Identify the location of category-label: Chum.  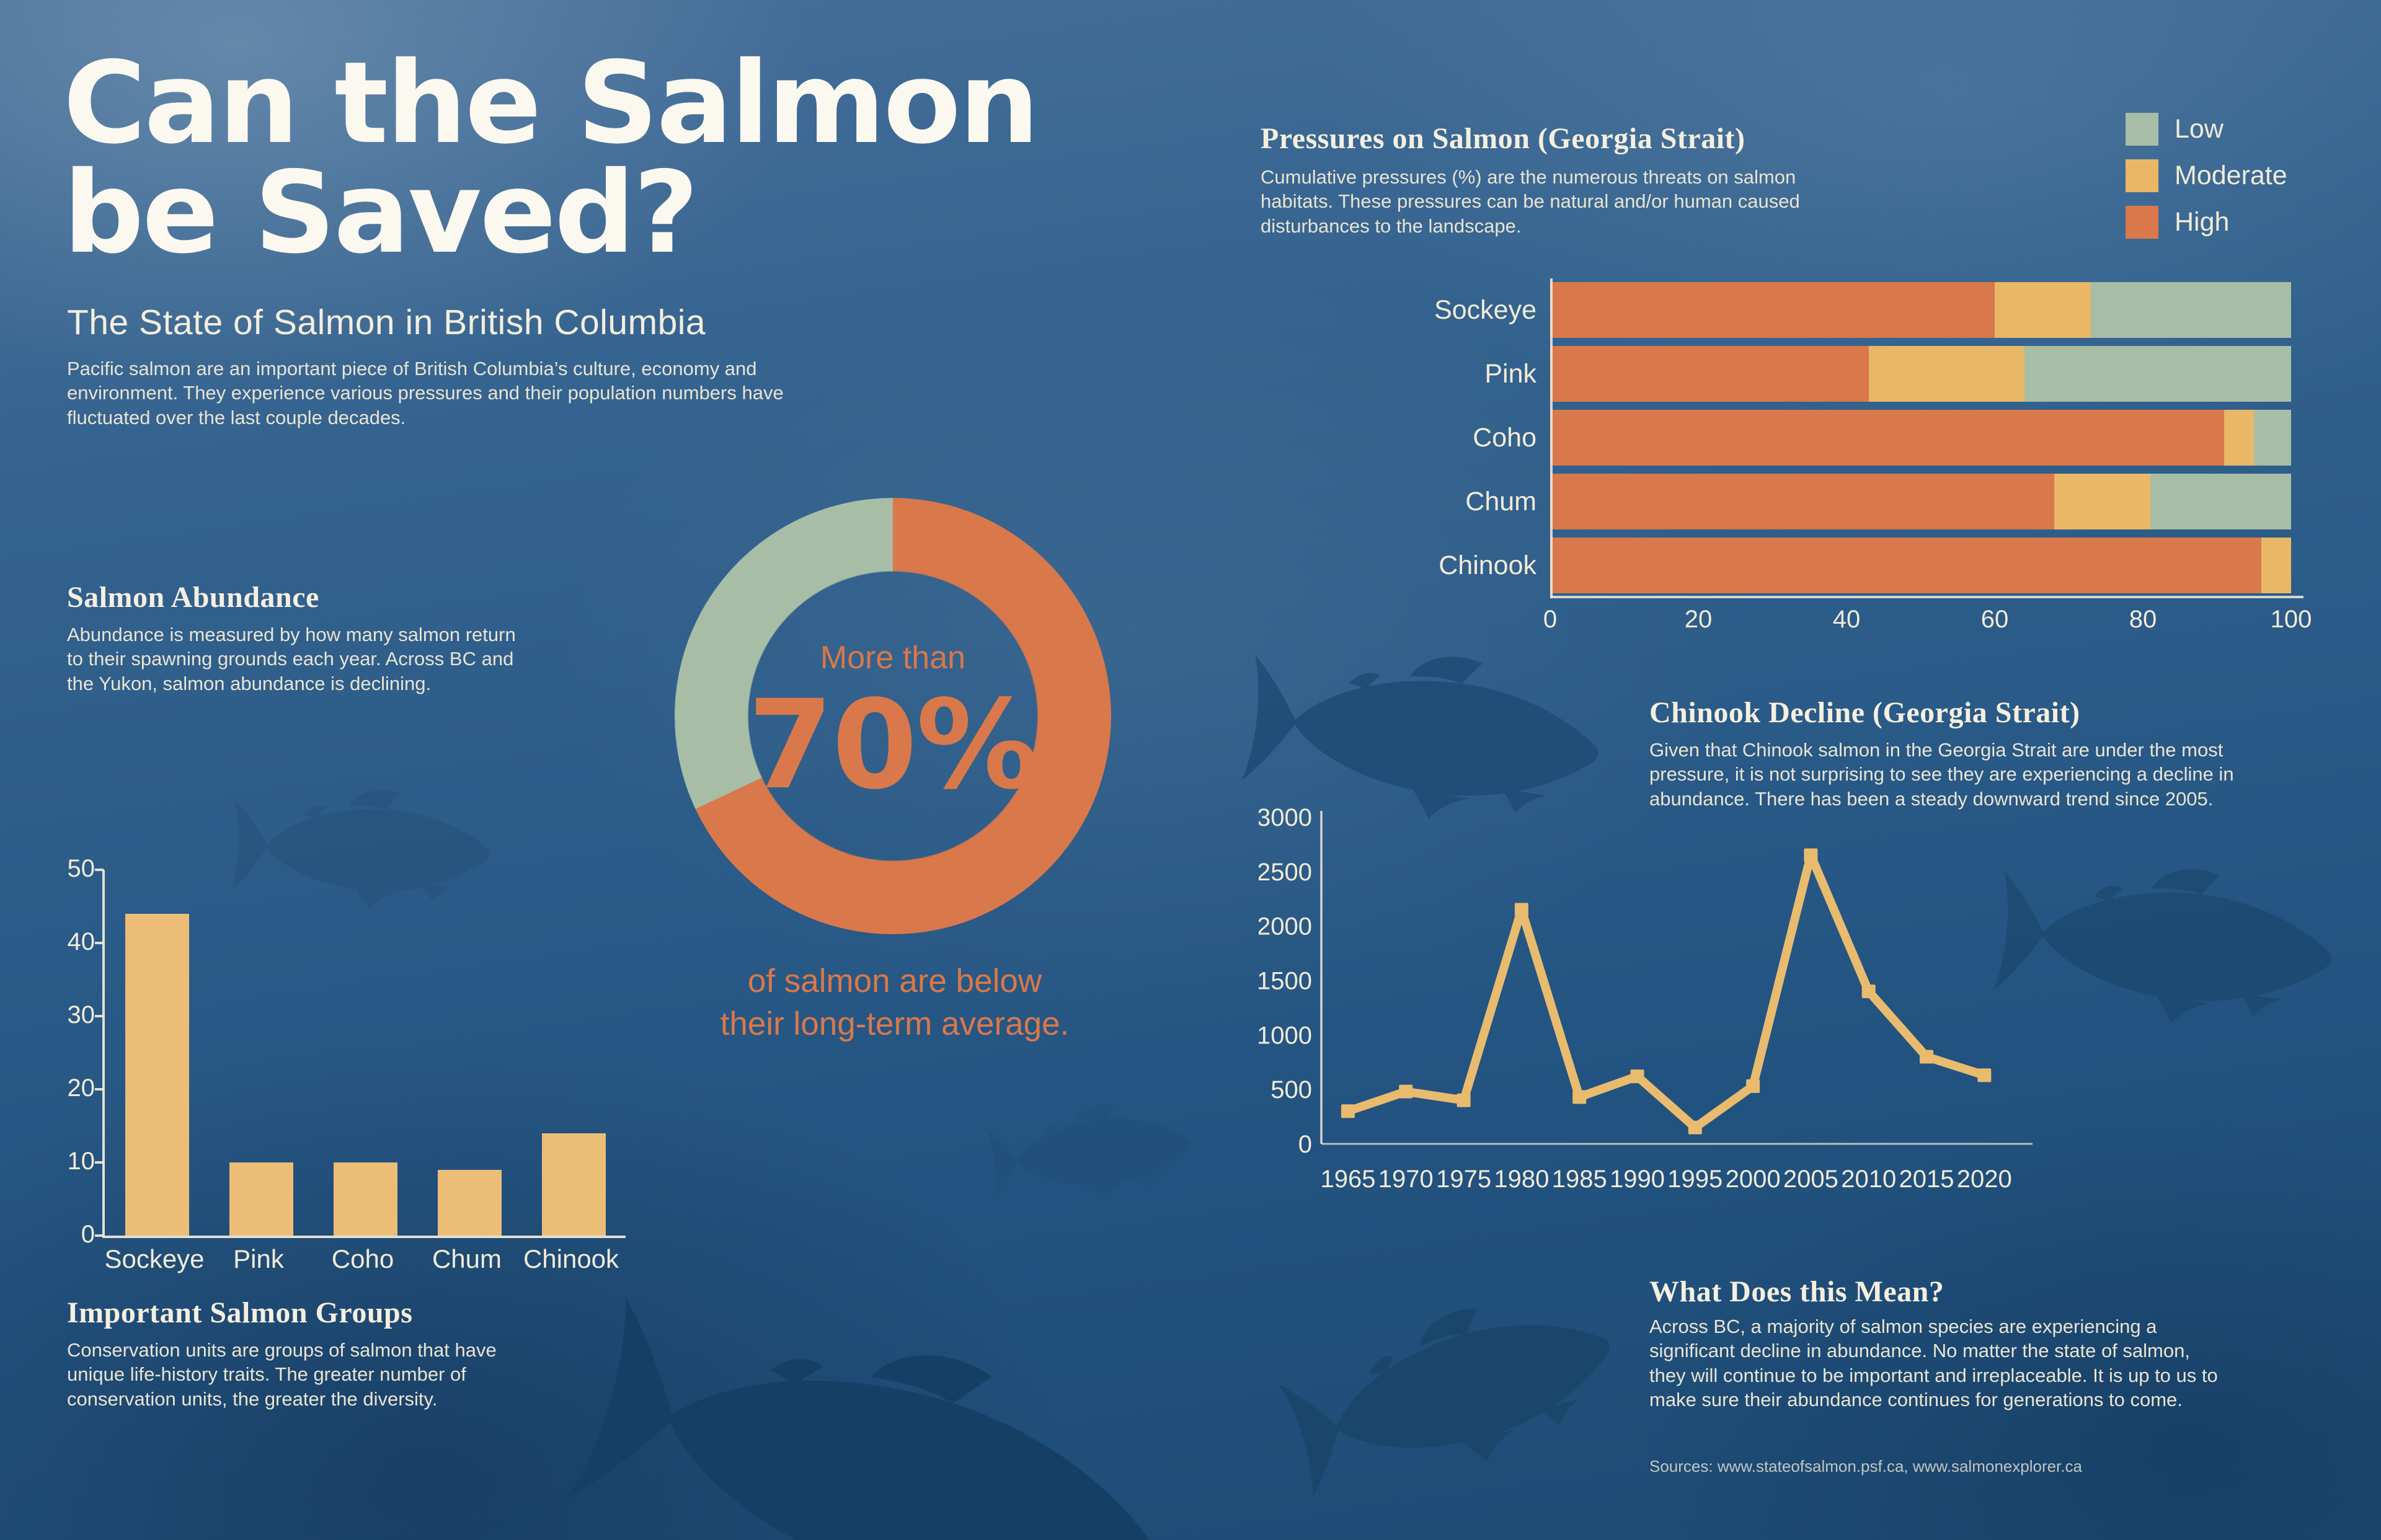
(467, 1258).